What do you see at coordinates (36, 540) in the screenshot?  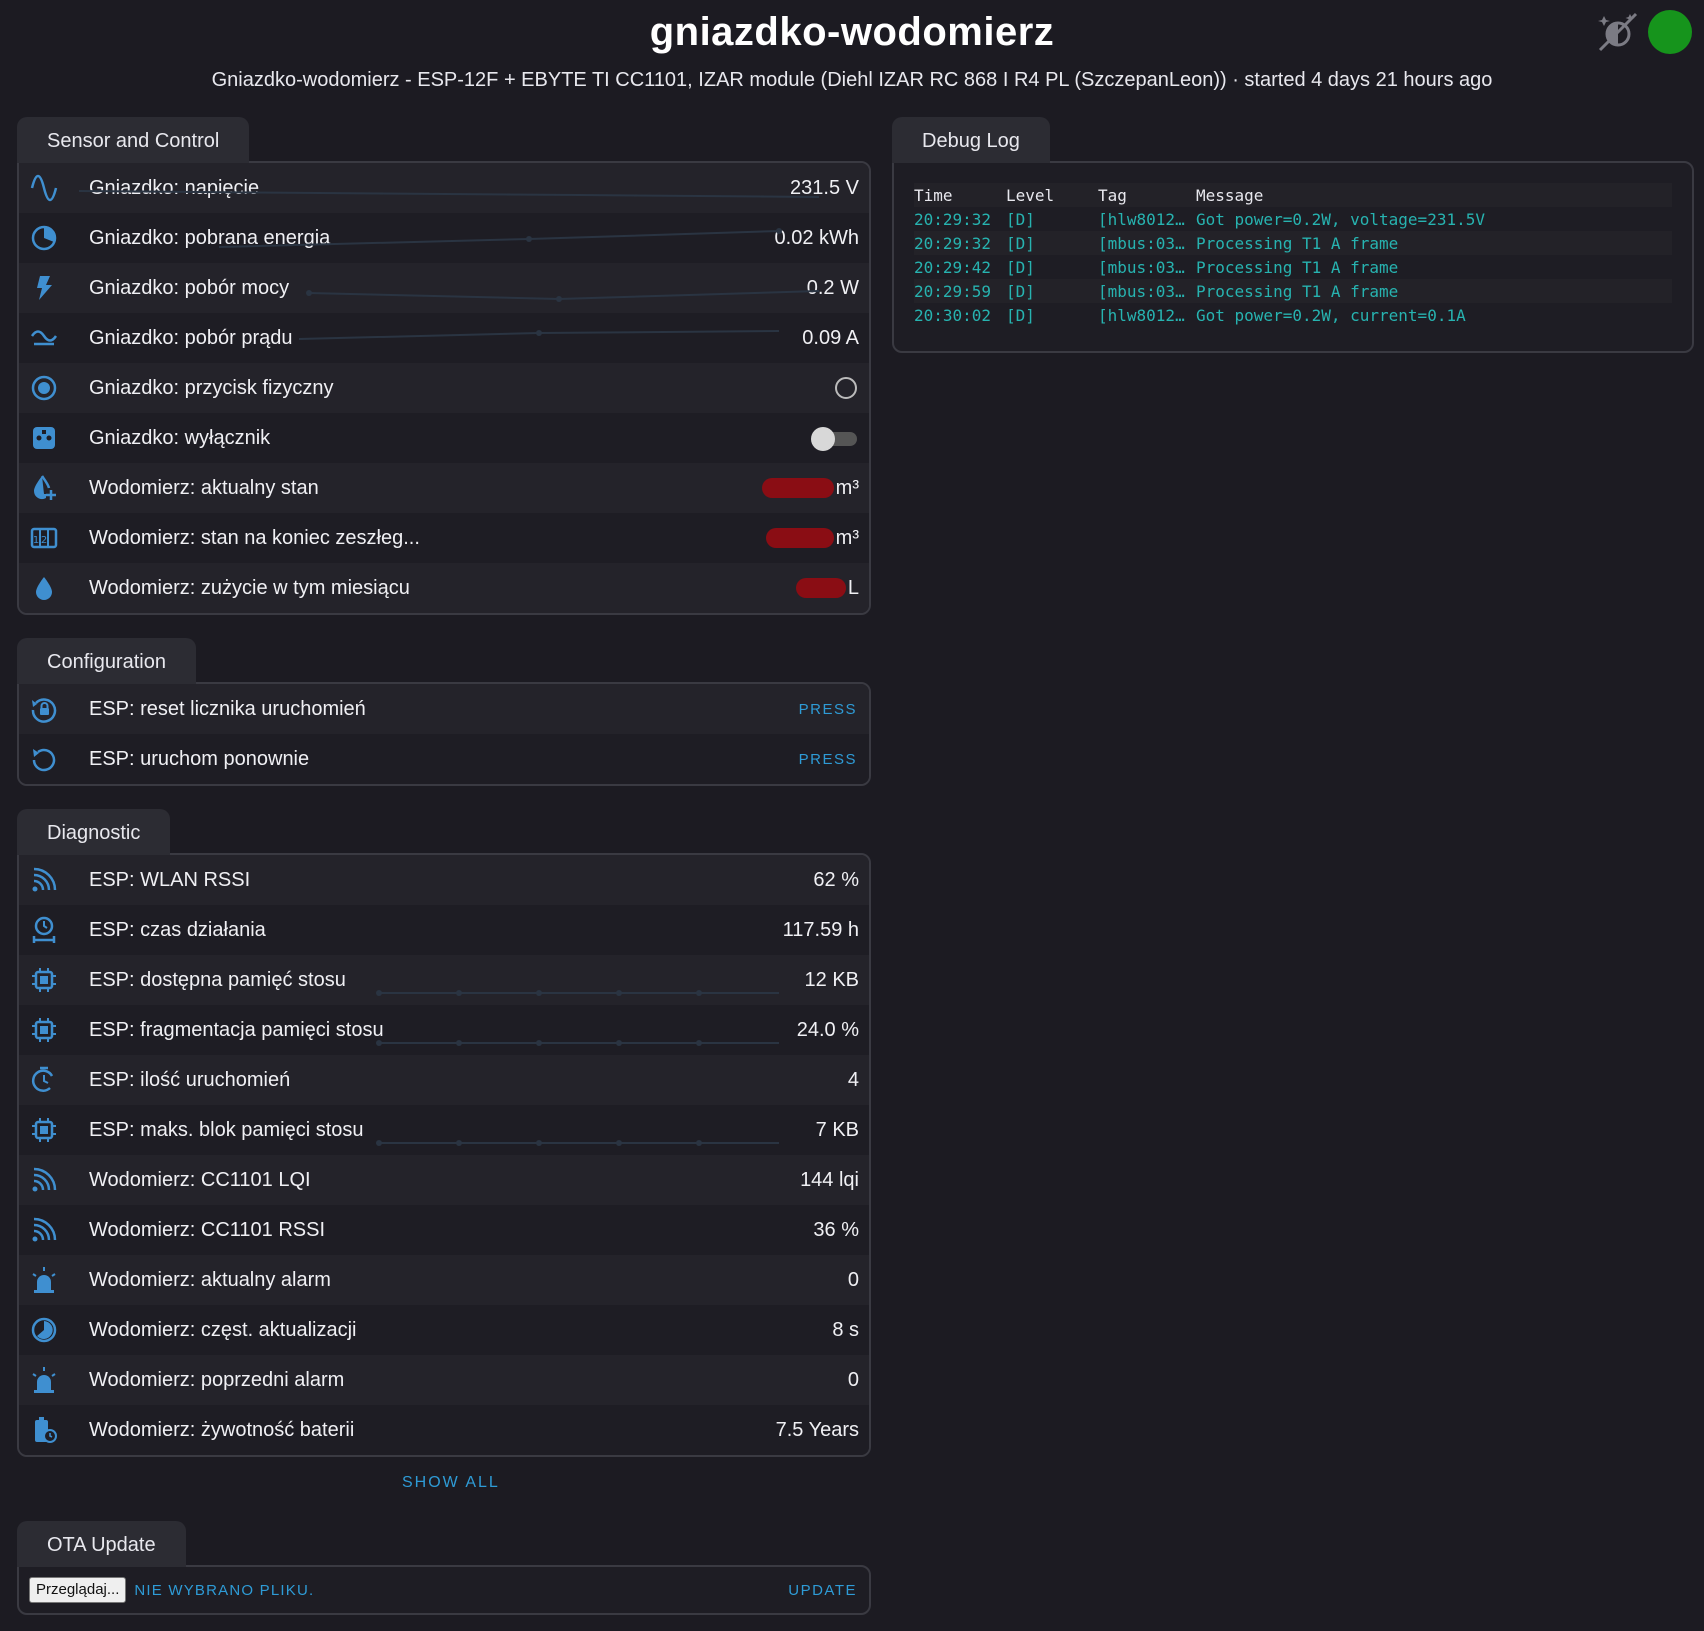 I see `svg-text: 1` at bounding box center [36, 540].